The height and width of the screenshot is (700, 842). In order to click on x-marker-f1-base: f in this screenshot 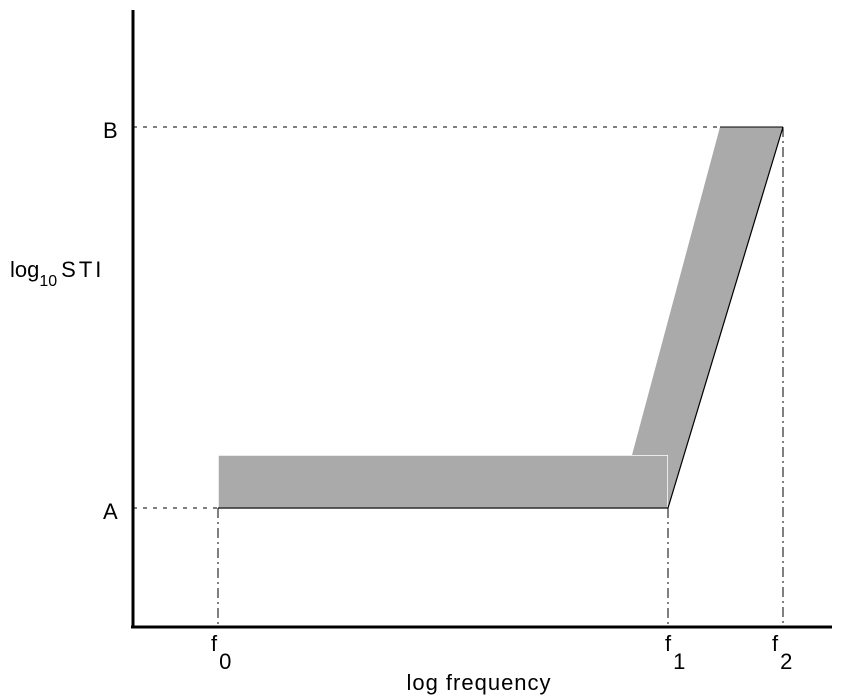, I will do `click(668, 643)`.